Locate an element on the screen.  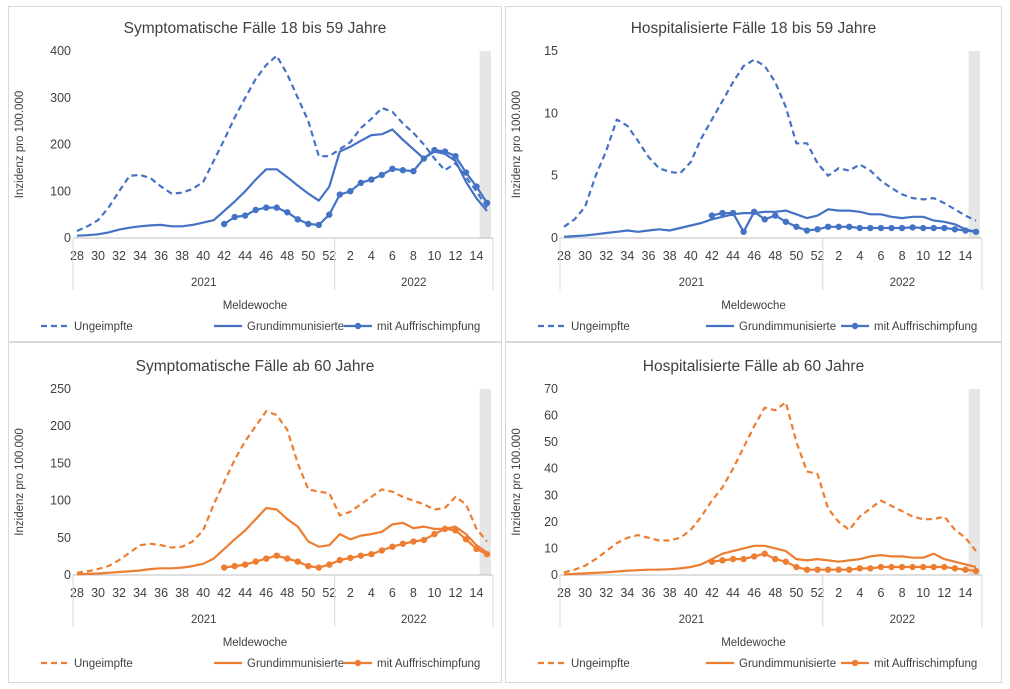
y-tick-label: 400 is located at coordinates (60, 51).